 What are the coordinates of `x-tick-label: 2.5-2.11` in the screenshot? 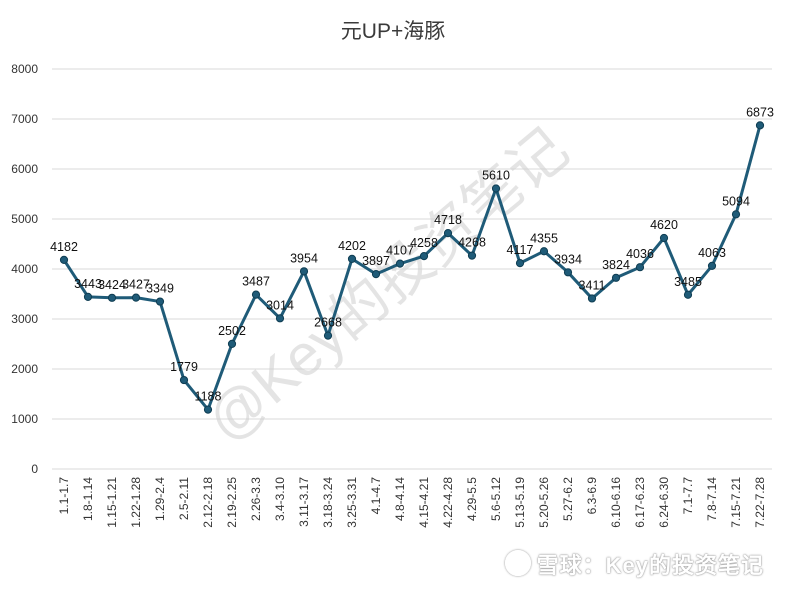 It's located at (184, 498).